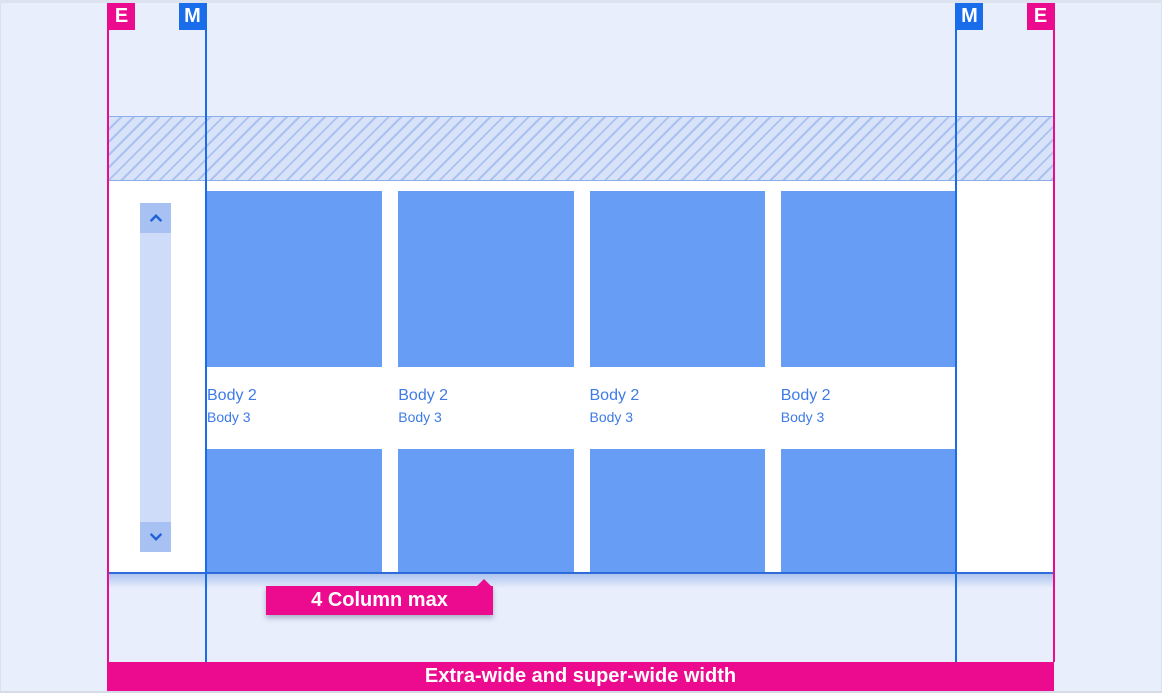  I want to click on margin-chip-left: M, so click(192, 16).